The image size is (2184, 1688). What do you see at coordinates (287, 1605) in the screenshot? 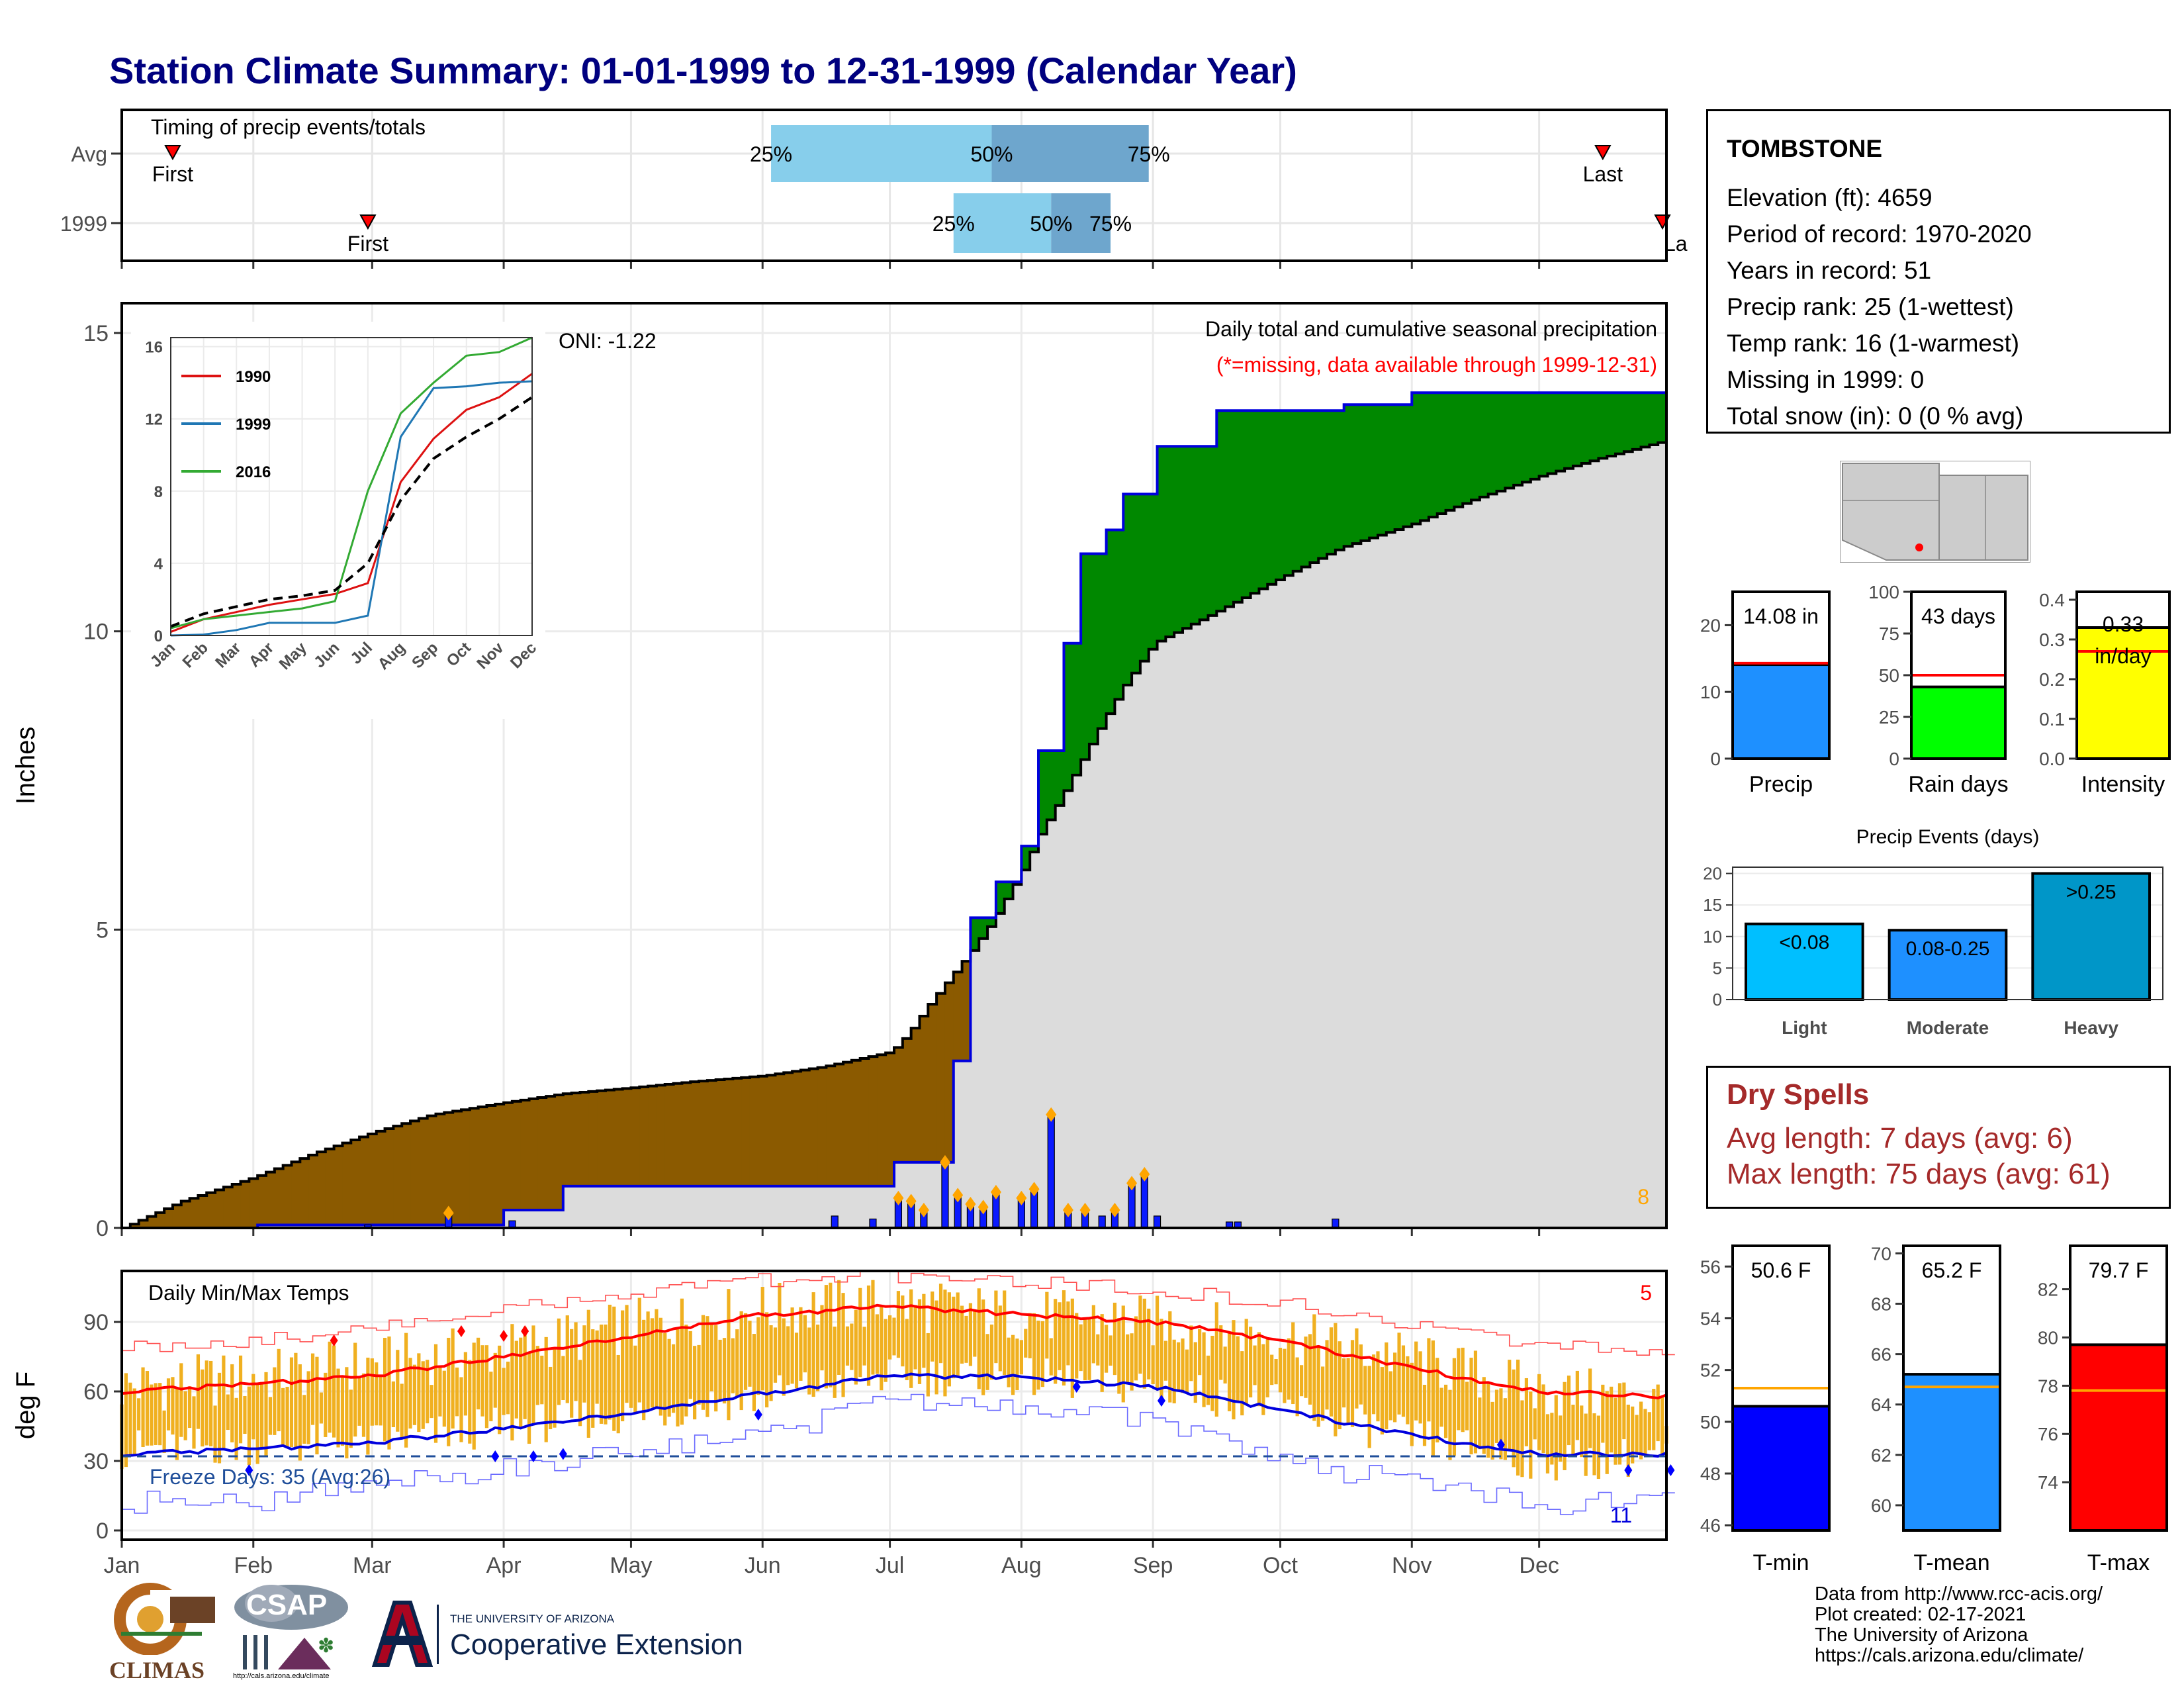
I see `csap-logo-text: CSAP` at bounding box center [287, 1605].